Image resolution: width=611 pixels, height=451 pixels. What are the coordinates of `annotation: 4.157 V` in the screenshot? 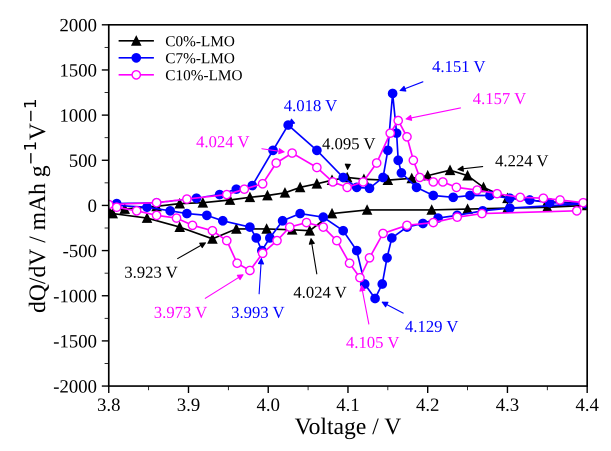 It's located at (499, 98).